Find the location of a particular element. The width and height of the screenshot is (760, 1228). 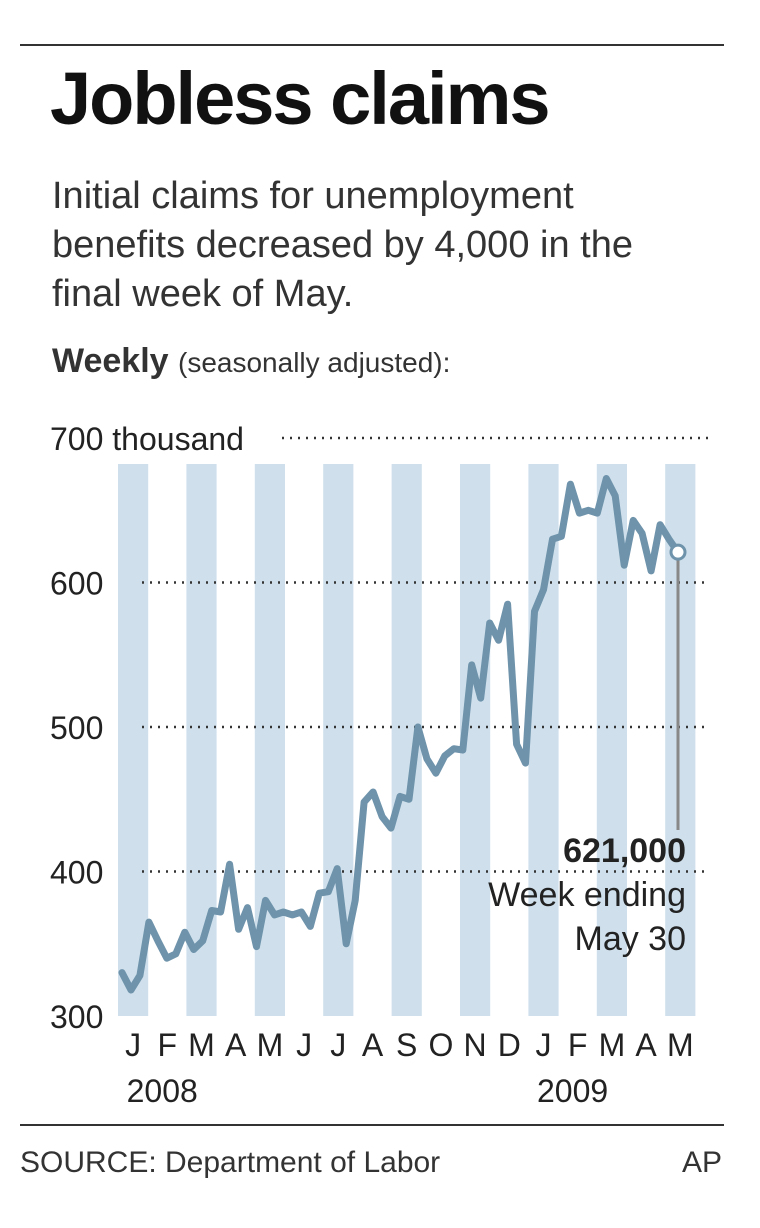

x-tick-label: O is located at coordinates (440, 1045).